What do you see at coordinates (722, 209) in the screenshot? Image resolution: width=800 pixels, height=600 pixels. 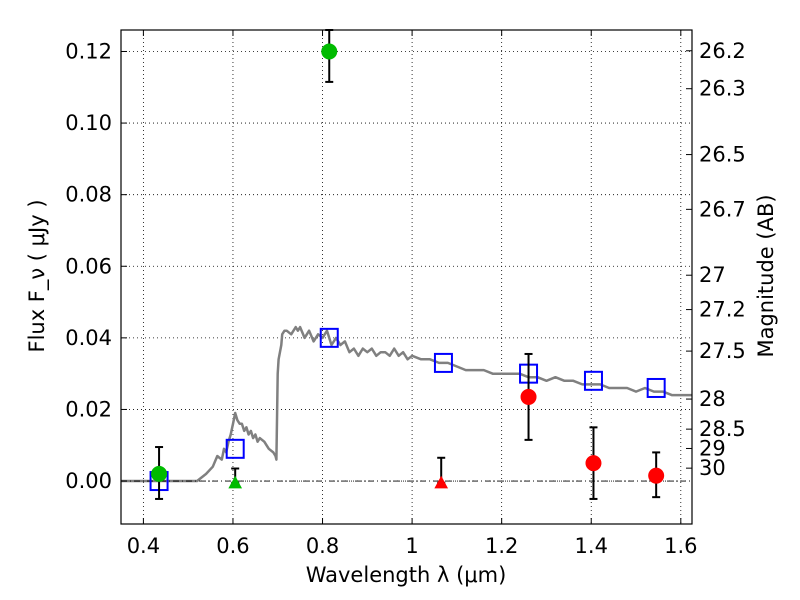 I see `right-tick-label: 26.7` at bounding box center [722, 209].